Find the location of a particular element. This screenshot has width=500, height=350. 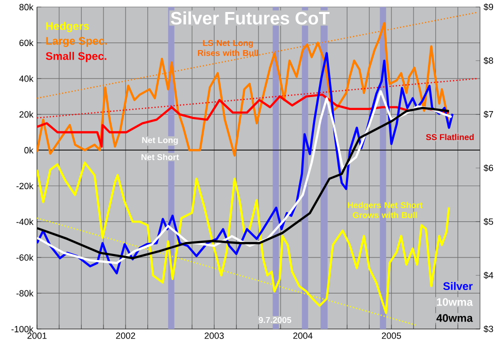

annotation: LS Net Long Rises with Bull is located at coordinates (228, 48).